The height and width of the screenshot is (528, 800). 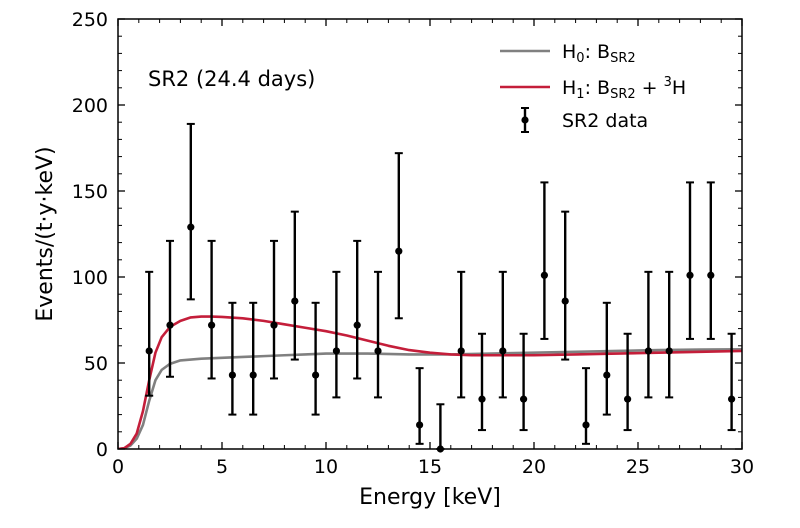 I want to click on legend: H0: BSR2 H1: BSR2 + 3H SR2 data, so click(x=593, y=87).